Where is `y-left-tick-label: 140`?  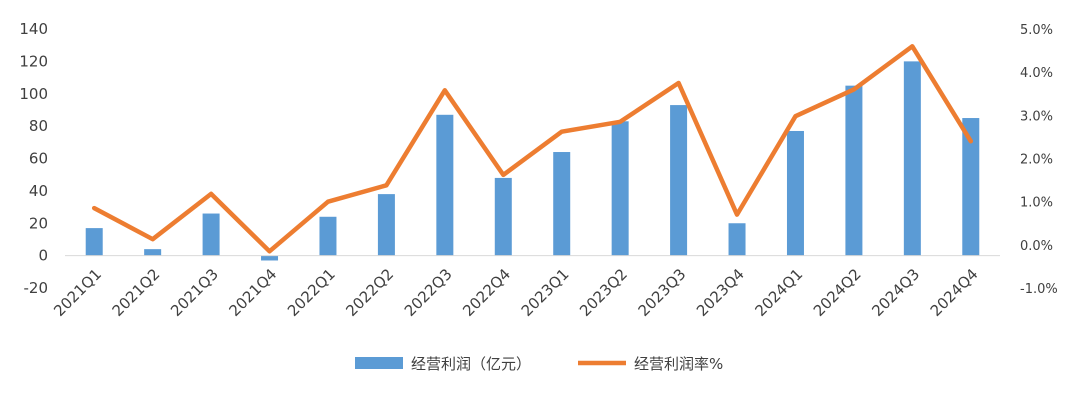 y-left-tick-label: 140 is located at coordinates (33, 29).